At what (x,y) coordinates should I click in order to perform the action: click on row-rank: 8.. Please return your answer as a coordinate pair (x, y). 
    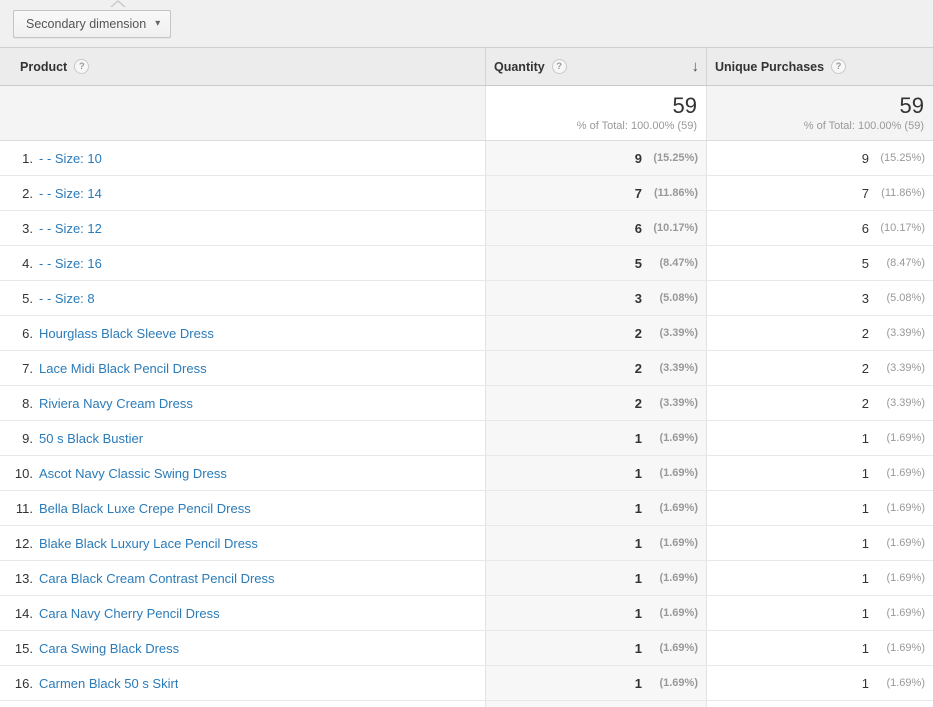
    Looking at the image, I should click on (27, 403).